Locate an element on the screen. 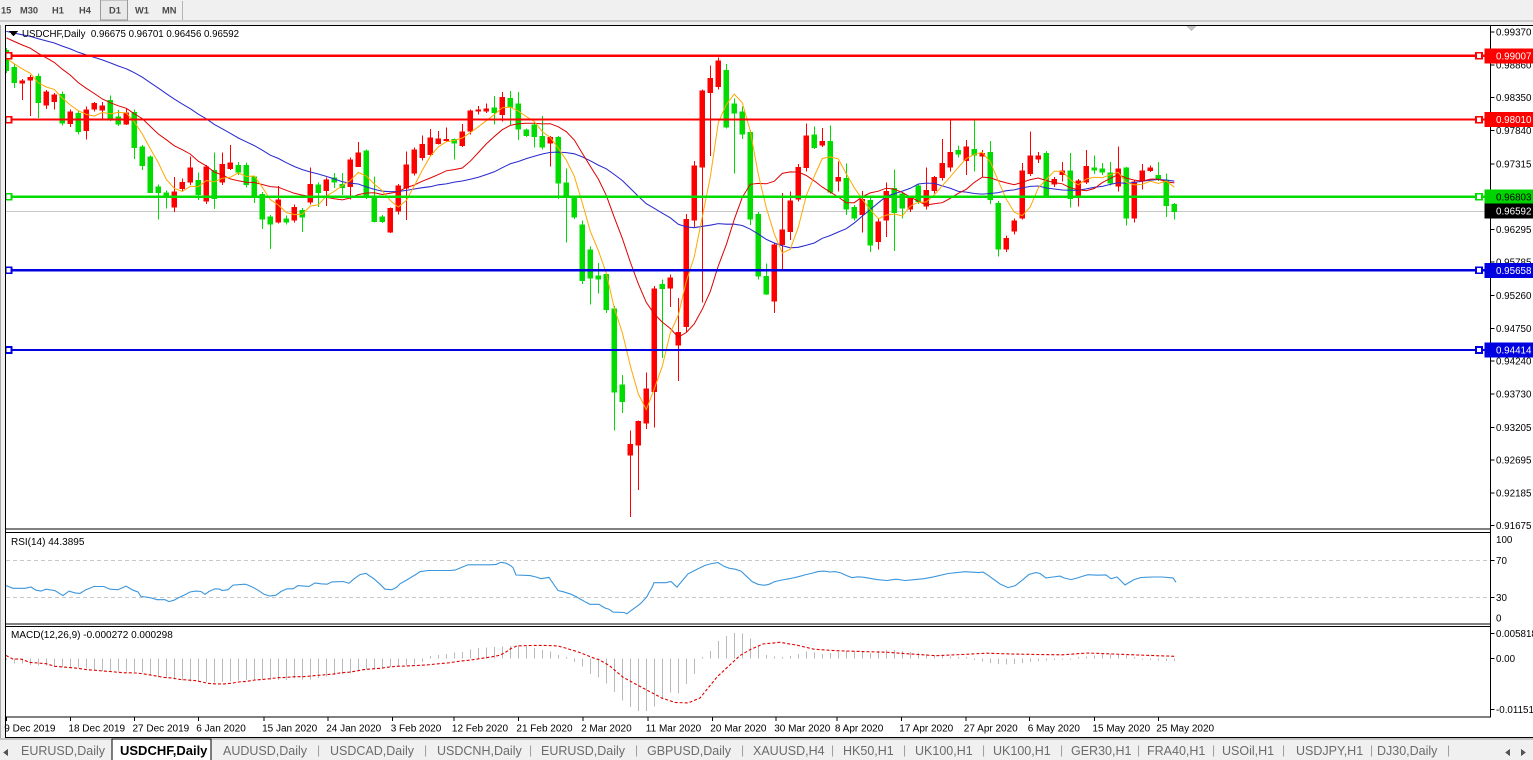 The image size is (1533, 760). svg-text: 0.92185 is located at coordinates (1514, 493).